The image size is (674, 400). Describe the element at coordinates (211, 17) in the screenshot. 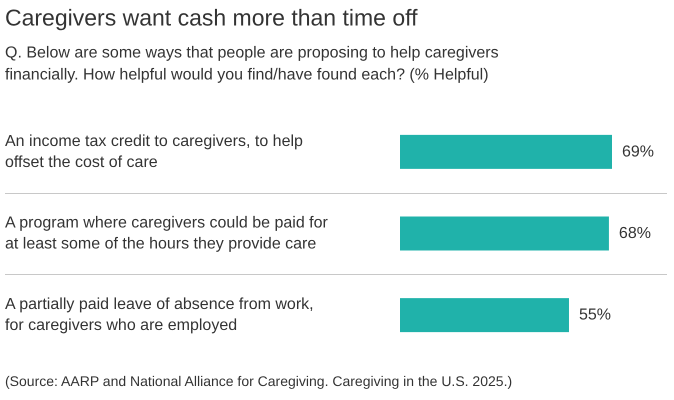

I see `text: Caregivers want cash more than time off` at that location.